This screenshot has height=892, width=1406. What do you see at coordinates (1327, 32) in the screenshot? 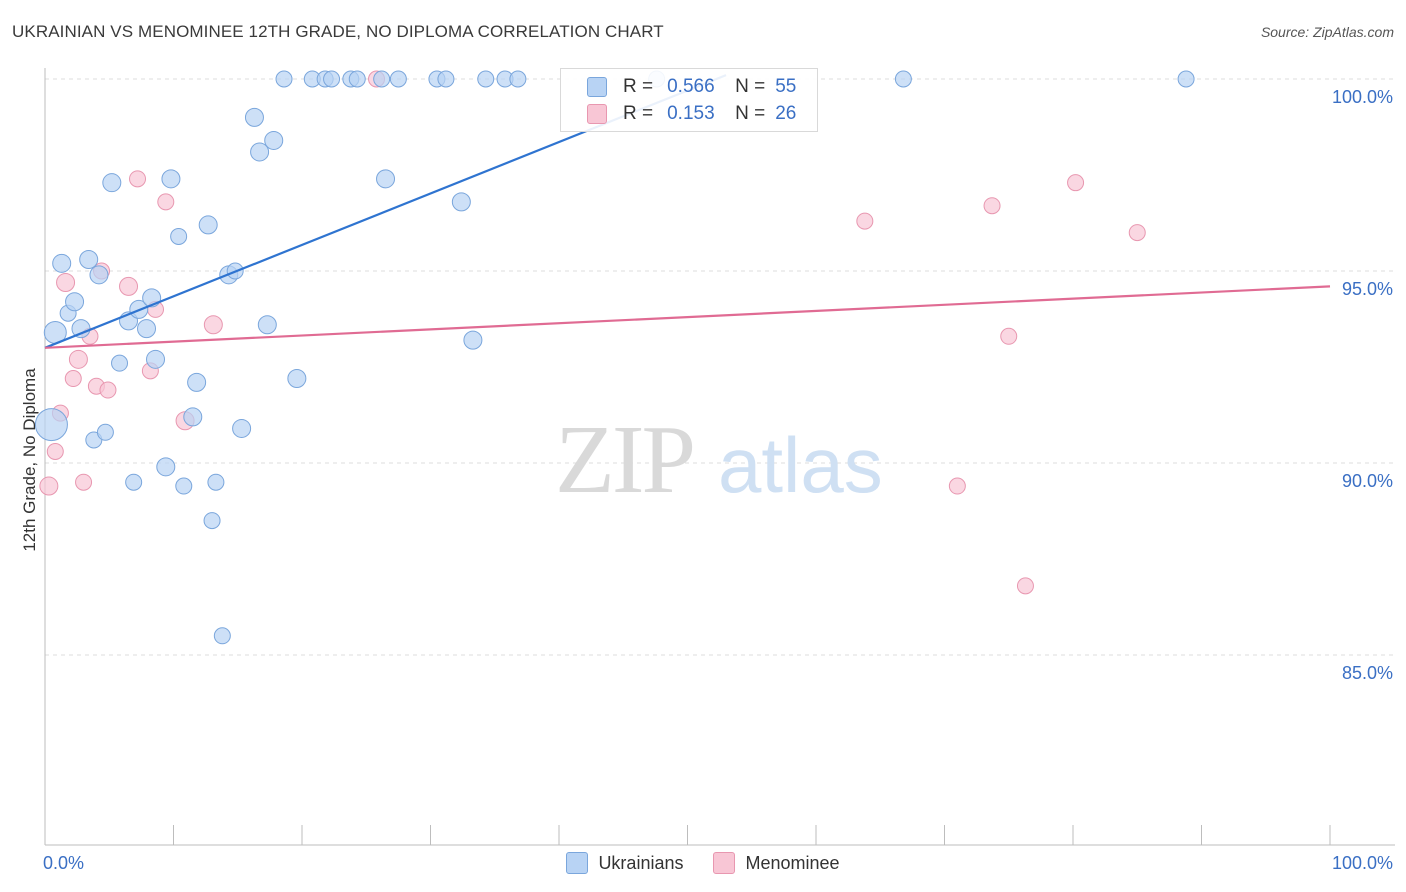
I see `source-credit: Source: ZipAtlas.com` at bounding box center [1327, 32].